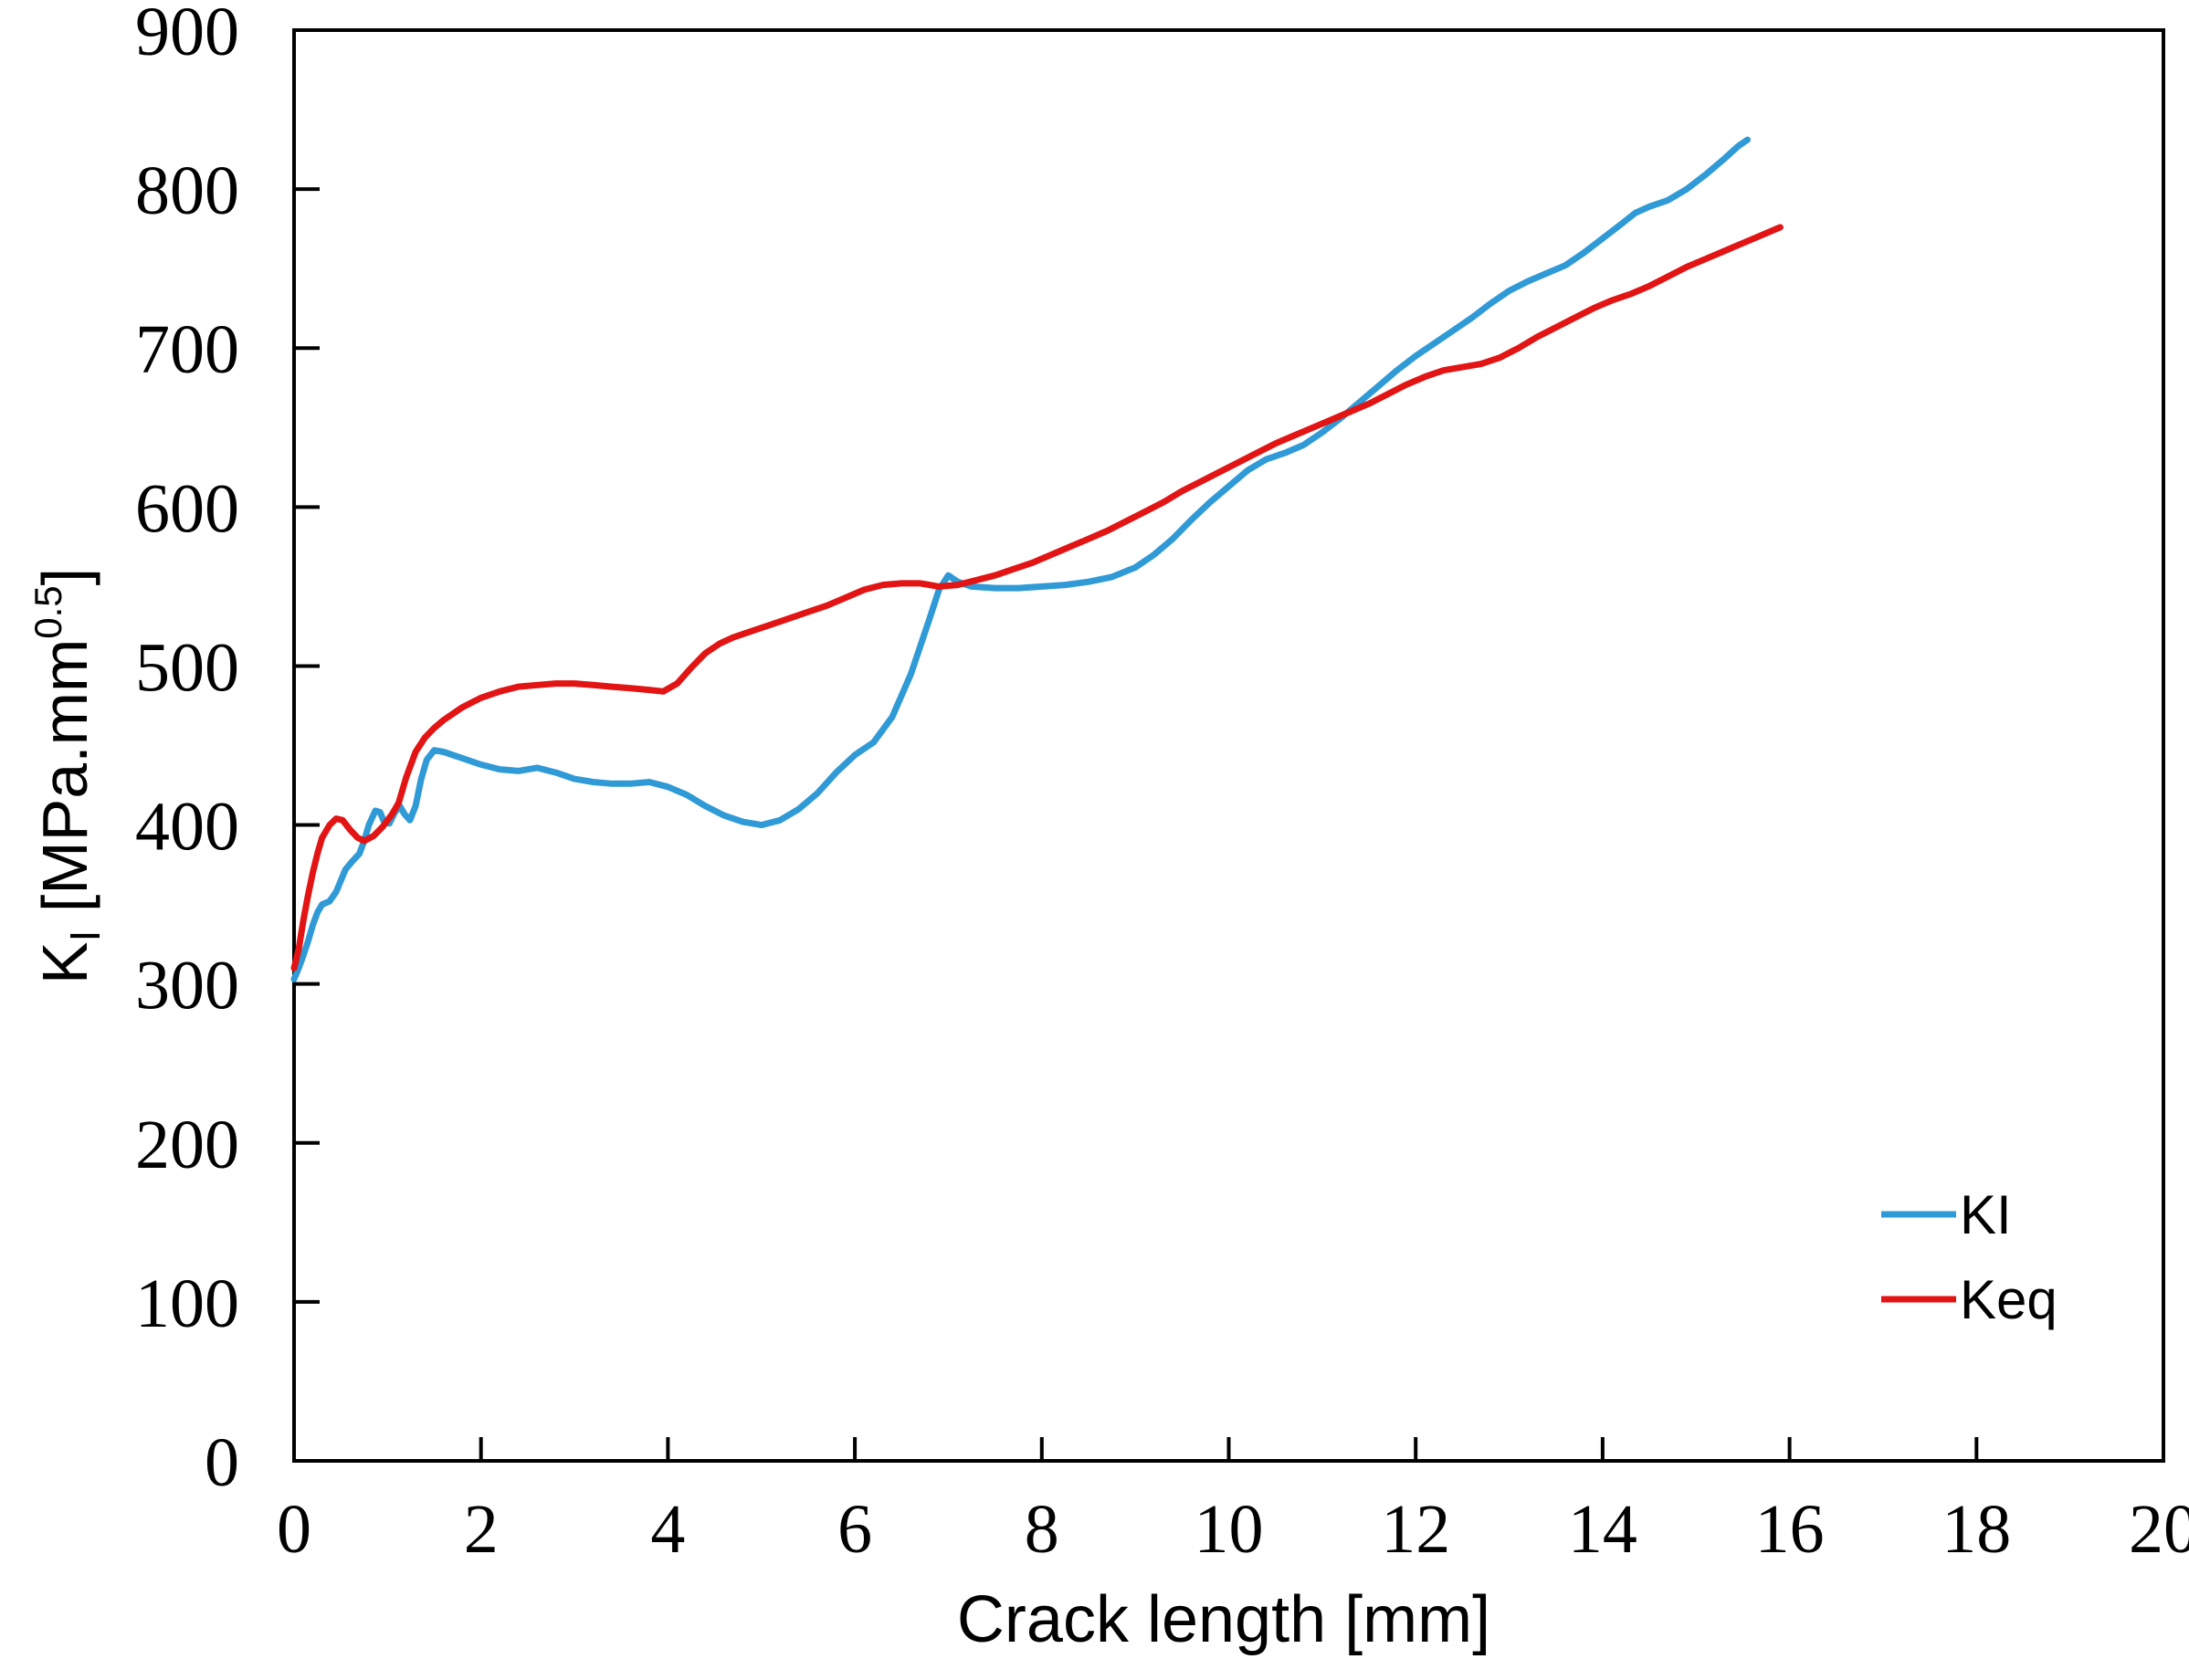 Image resolution: width=2189 pixels, height=1680 pixels. I want to click on y-axis-title: KI [MPa.mm0.5], so click(67, 776).